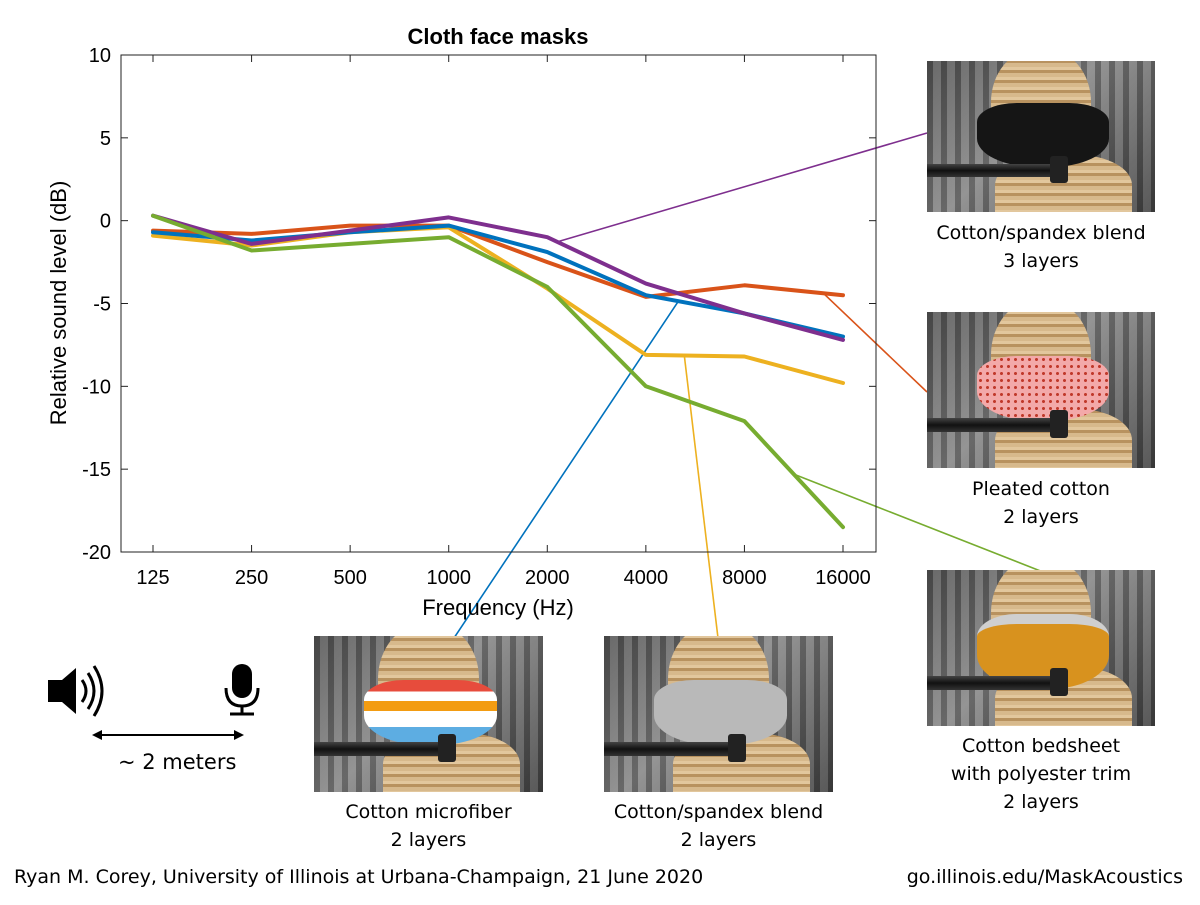 This screenshot has width=1200, height=905. What do you see at coordinates (1041, 136) in the screenshot?
I see `photo-spandex-3-layers` at bounding box center [1041, 136].